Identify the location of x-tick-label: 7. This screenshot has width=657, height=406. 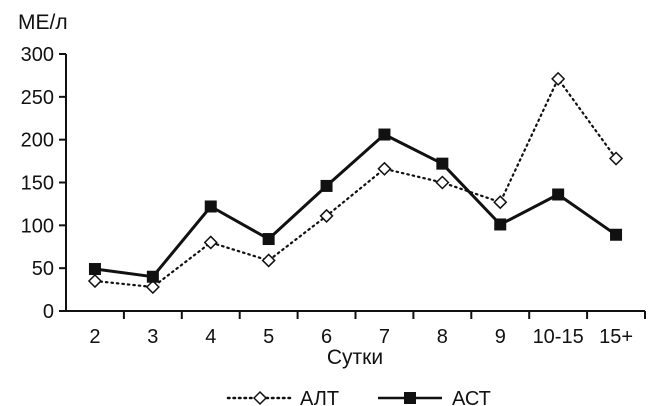
(384, 337).